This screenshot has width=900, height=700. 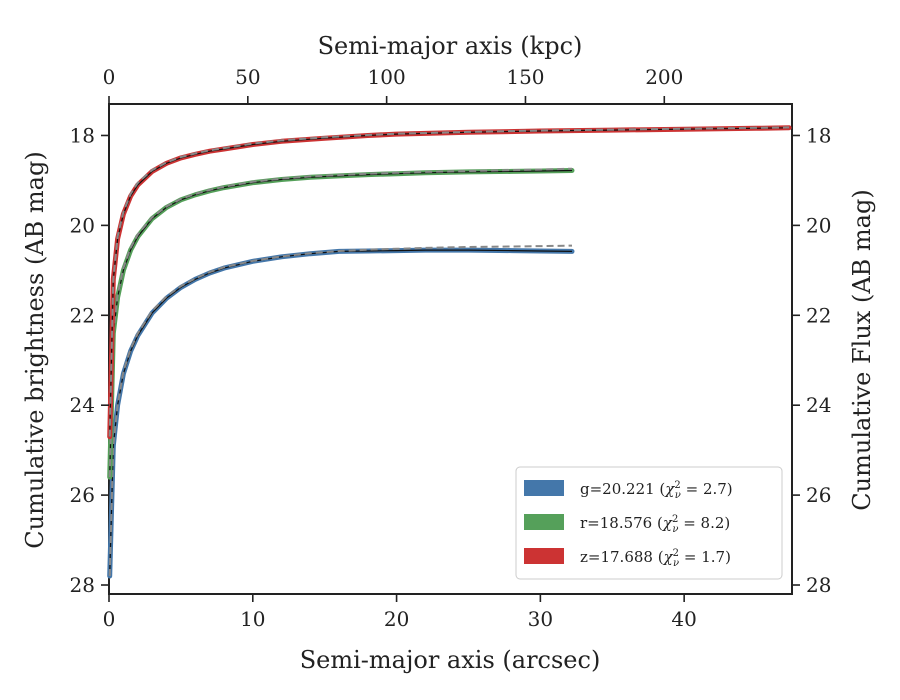 What do you see at coordinates (247, 77) in the screenshot?
I see `top-x-tick-label: 50` at bounding box center [247, 77].